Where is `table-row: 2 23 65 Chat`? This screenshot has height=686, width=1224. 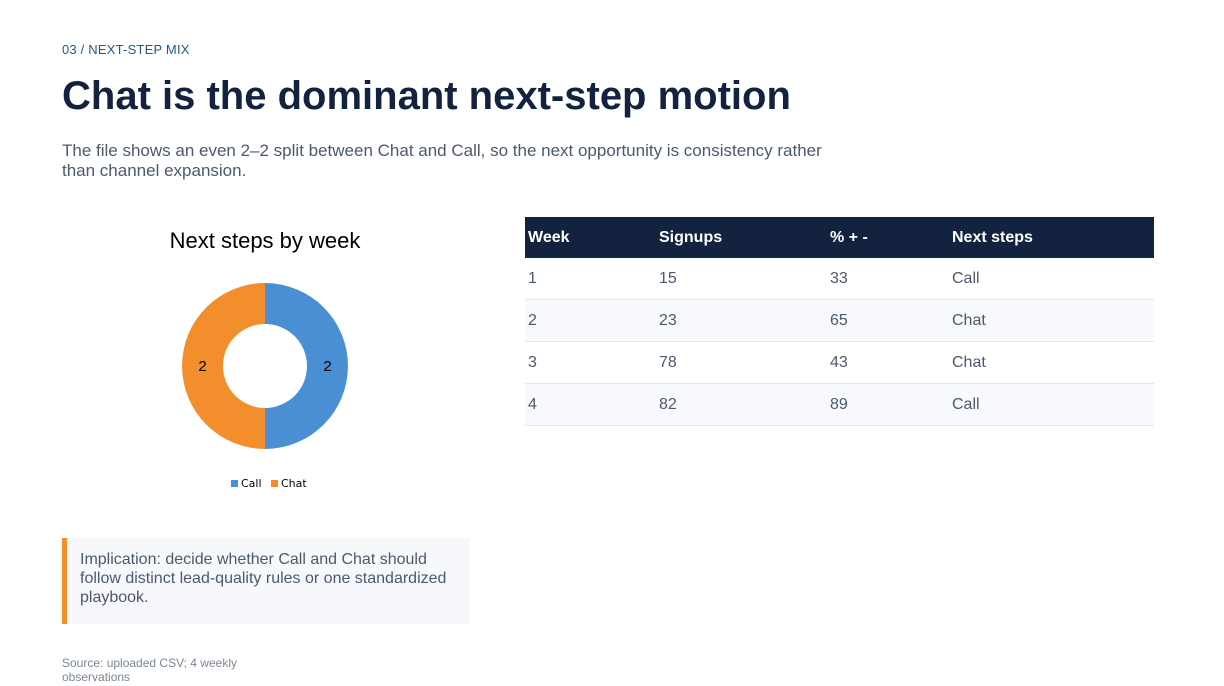
table-row: 2 23 65 Chat is located at coordinates (839, 320).